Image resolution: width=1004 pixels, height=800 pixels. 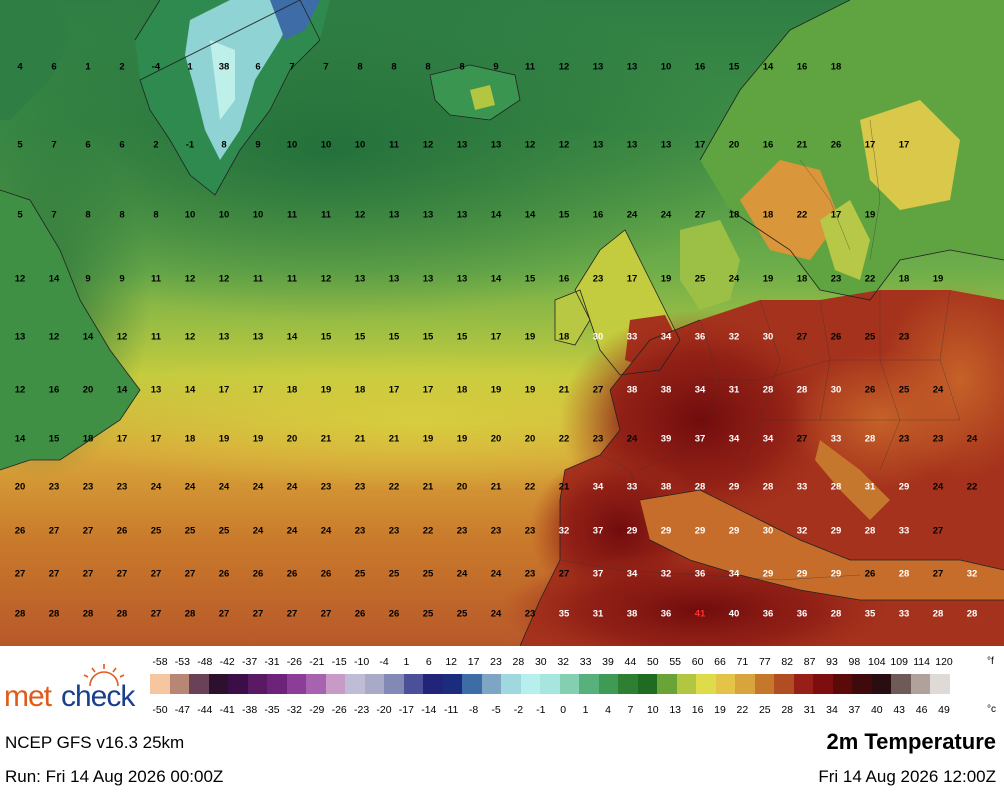 I want to click on valid-time: Fri 14 Aug 2026 12:00Z, so click(x=907, y=776).